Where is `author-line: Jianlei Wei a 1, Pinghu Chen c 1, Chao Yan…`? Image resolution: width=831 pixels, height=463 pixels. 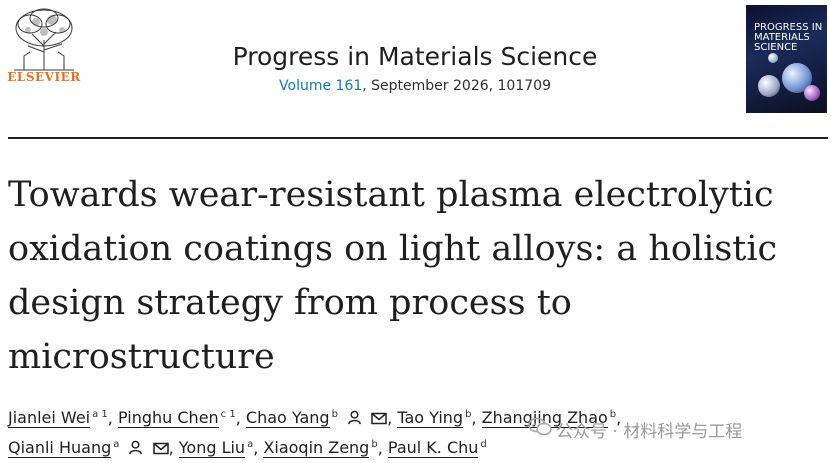
author-line: Jianlei Wei a 1, Pinghu Chen c 1, Chao Yan… is located at coordinates (314, 417).